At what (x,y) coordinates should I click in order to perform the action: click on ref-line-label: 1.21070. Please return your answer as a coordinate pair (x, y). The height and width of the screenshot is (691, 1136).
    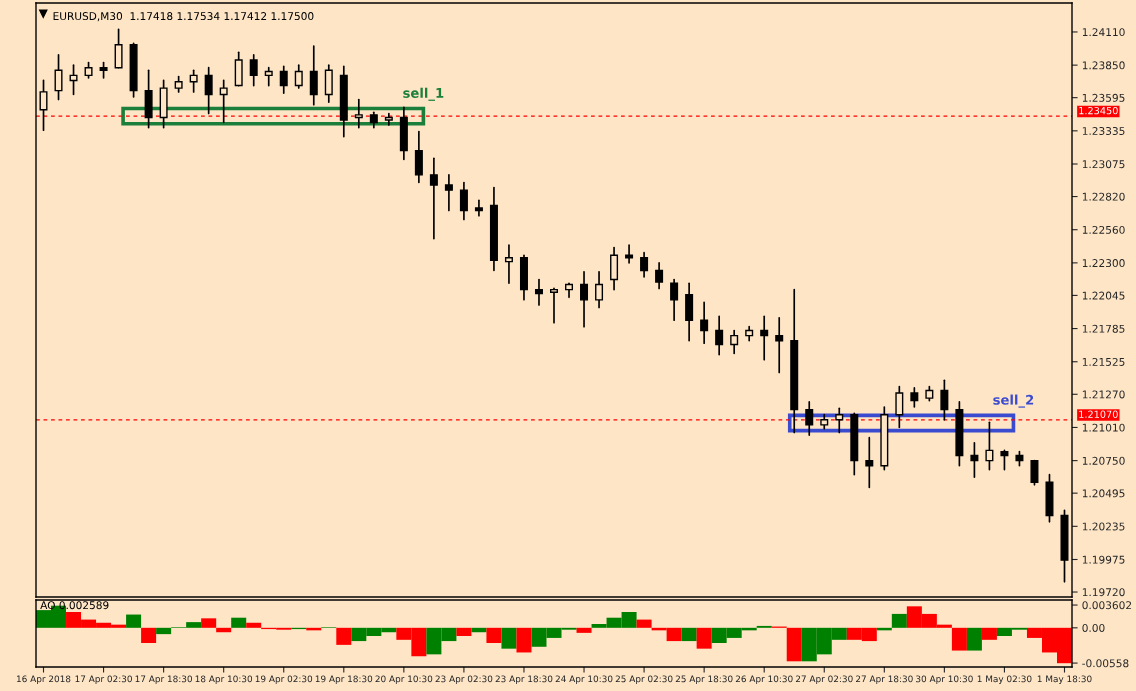
    Looking at the image, I should click on (1098, 414).